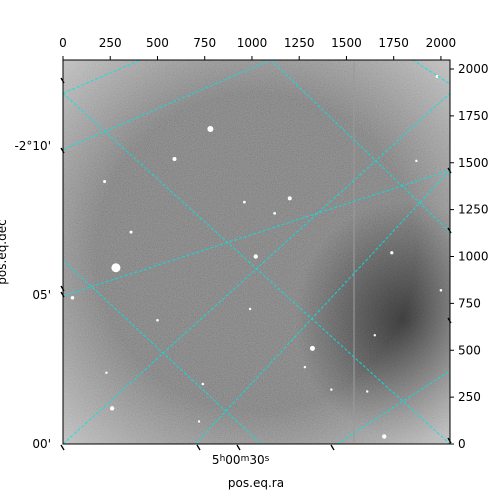  I want to click on right-tick-label: 2000, so click(473, 69).